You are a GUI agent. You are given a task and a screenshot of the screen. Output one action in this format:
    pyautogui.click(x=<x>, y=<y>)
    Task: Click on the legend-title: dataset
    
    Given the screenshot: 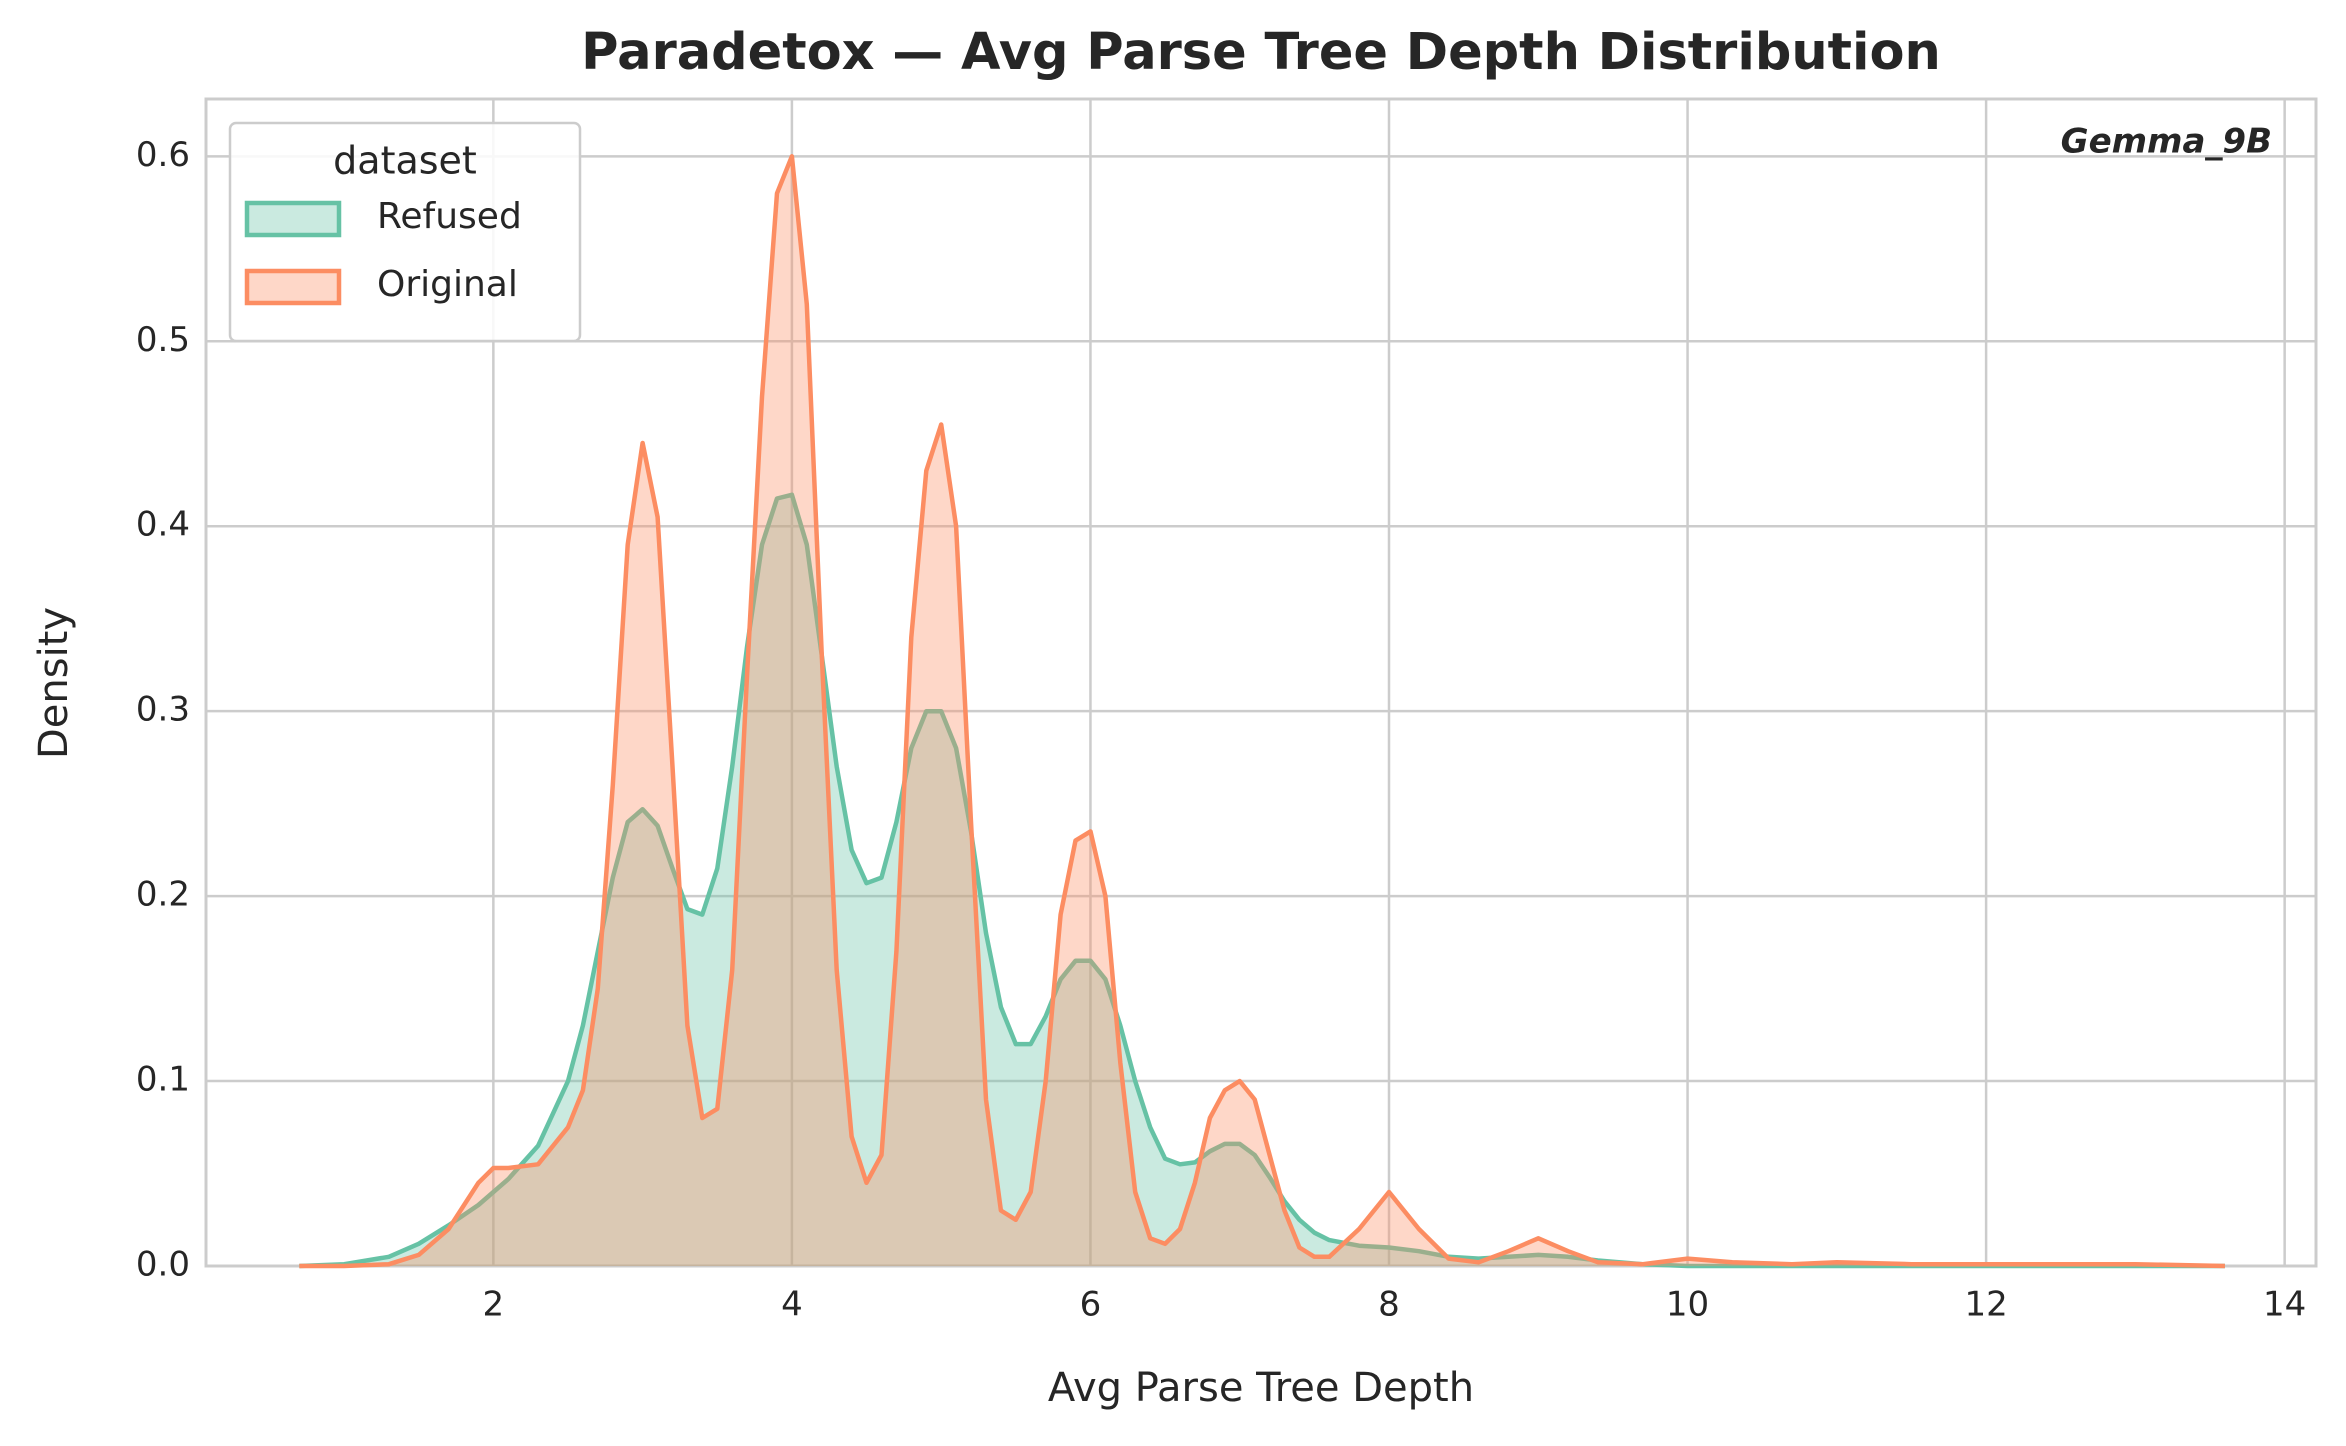 What is the action you would take?
    pyautogui.click(x=405, y=161)
    